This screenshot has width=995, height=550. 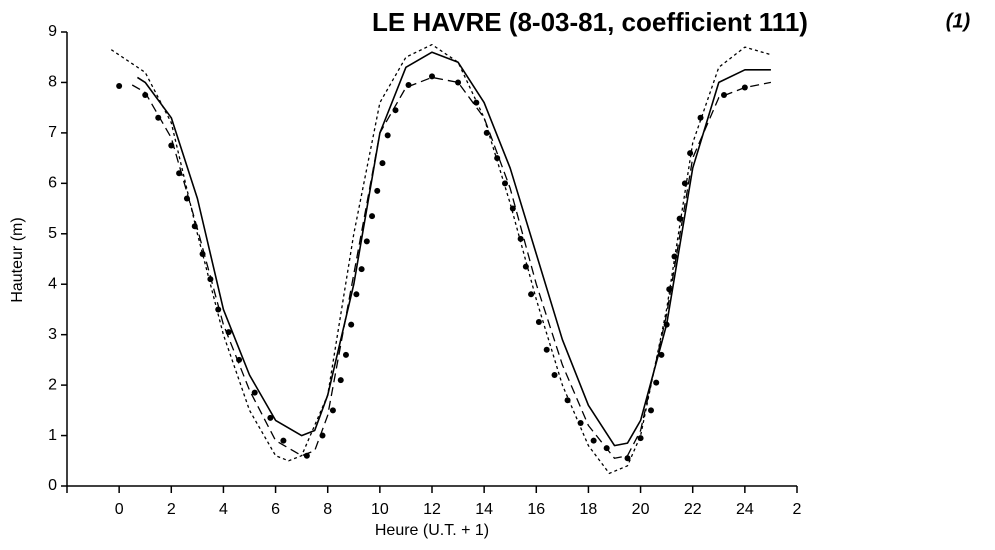 I want to click on x-tick-label: 0, so click(x=119, y=509).